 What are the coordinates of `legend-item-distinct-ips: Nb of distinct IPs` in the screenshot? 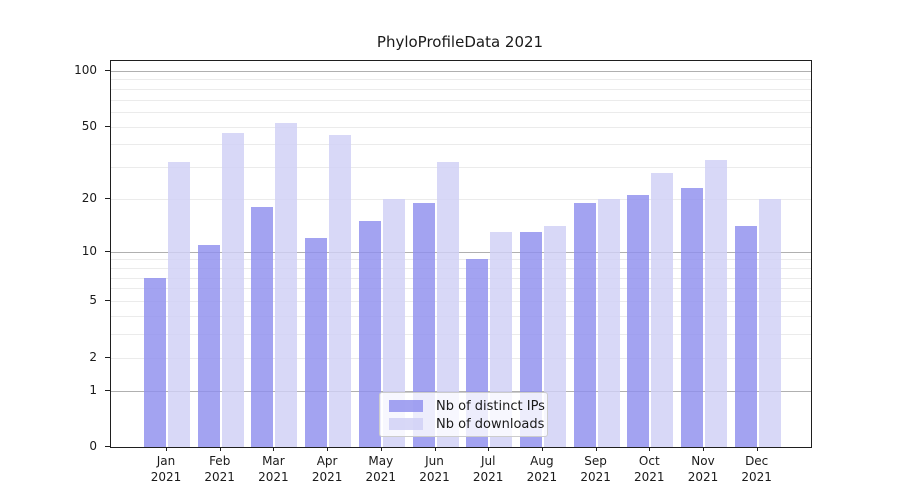 It's located at (467, 406).